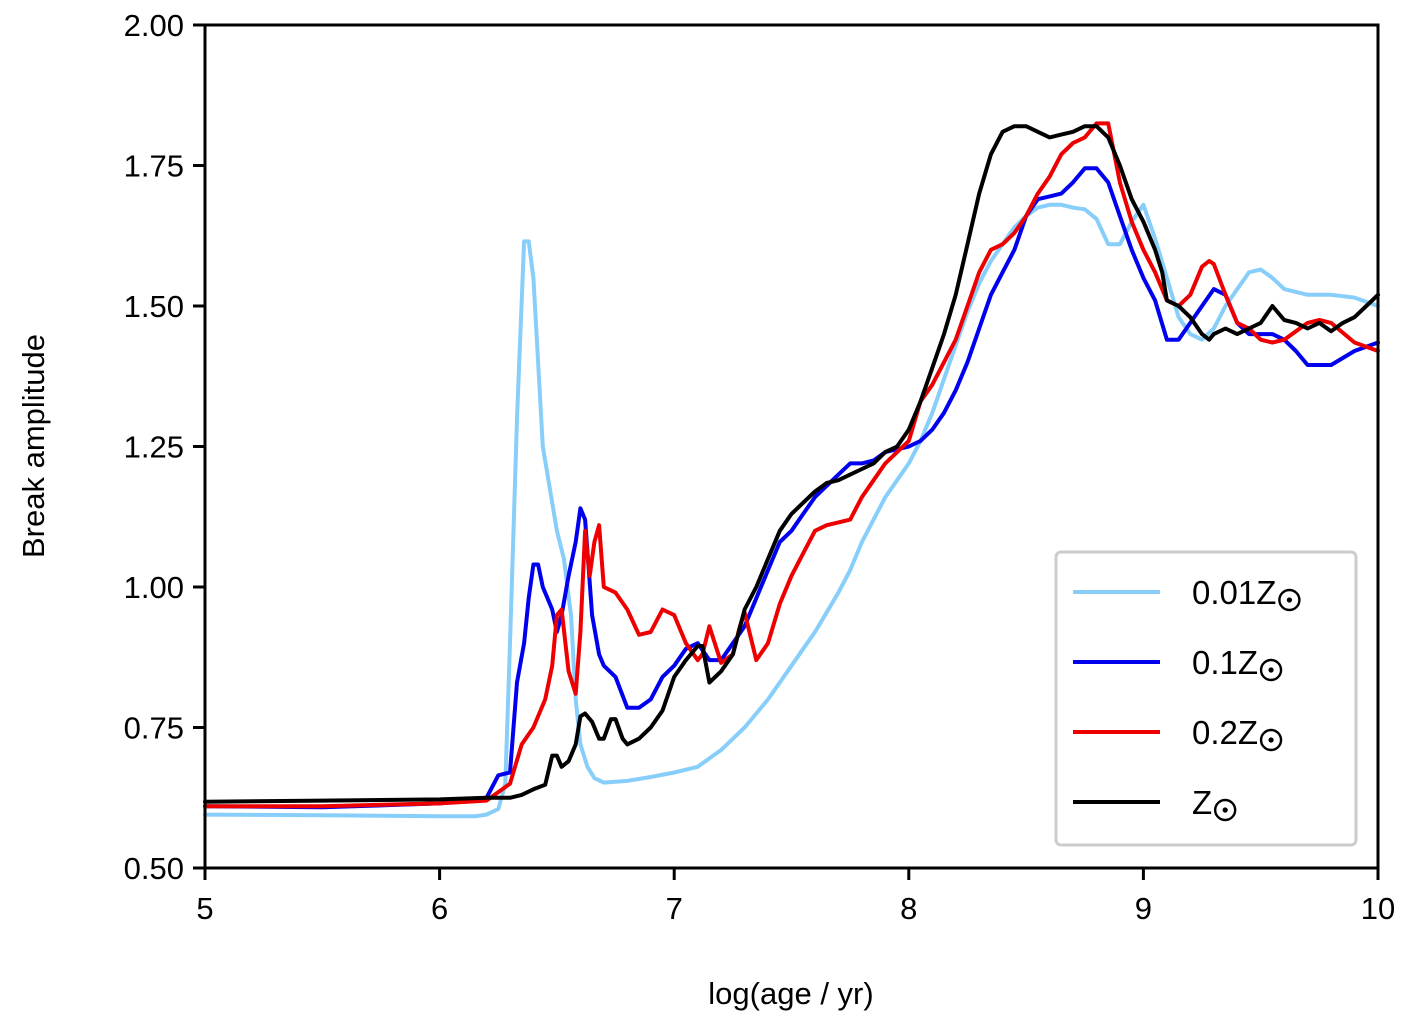 This screenshot has height=1018, width=1419. I want to click on legend-box, so click(1206, 698).